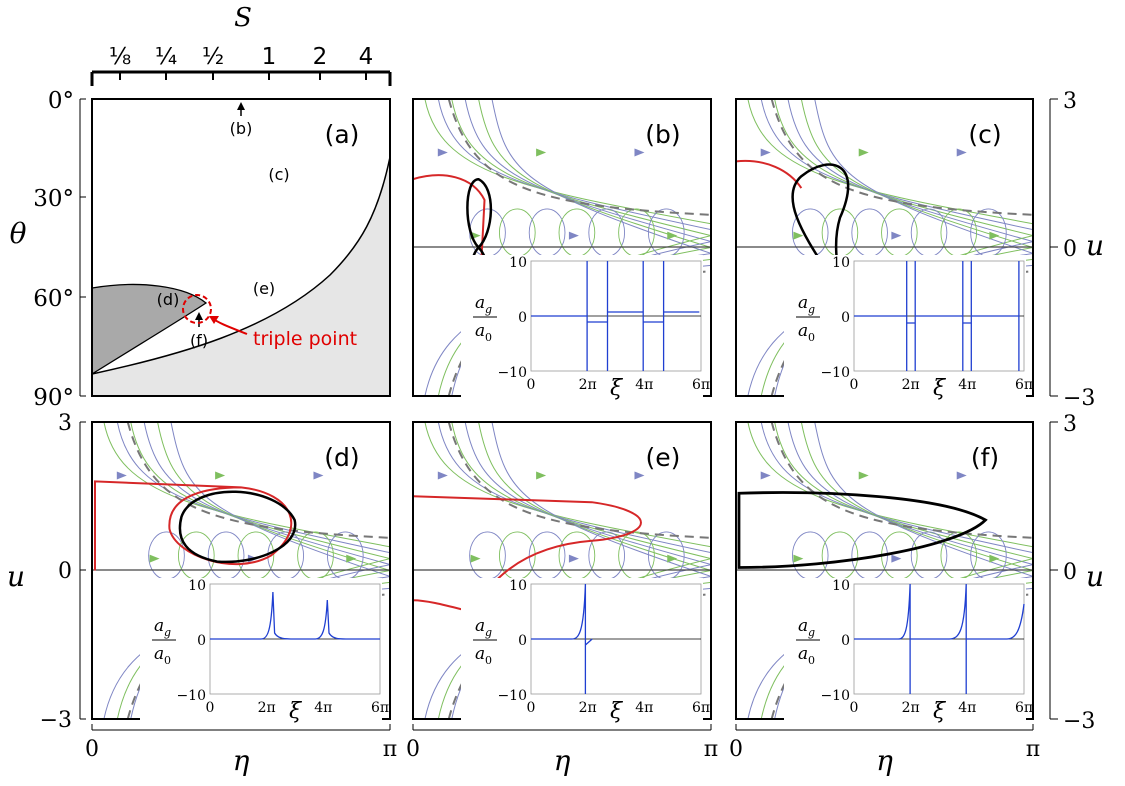 This screenshot has width=1125, height=786. What do you see at coordinates (53, 299) in the screenshot?
I see `theta-tick-label: 60°` at bounding box center [53, 299].